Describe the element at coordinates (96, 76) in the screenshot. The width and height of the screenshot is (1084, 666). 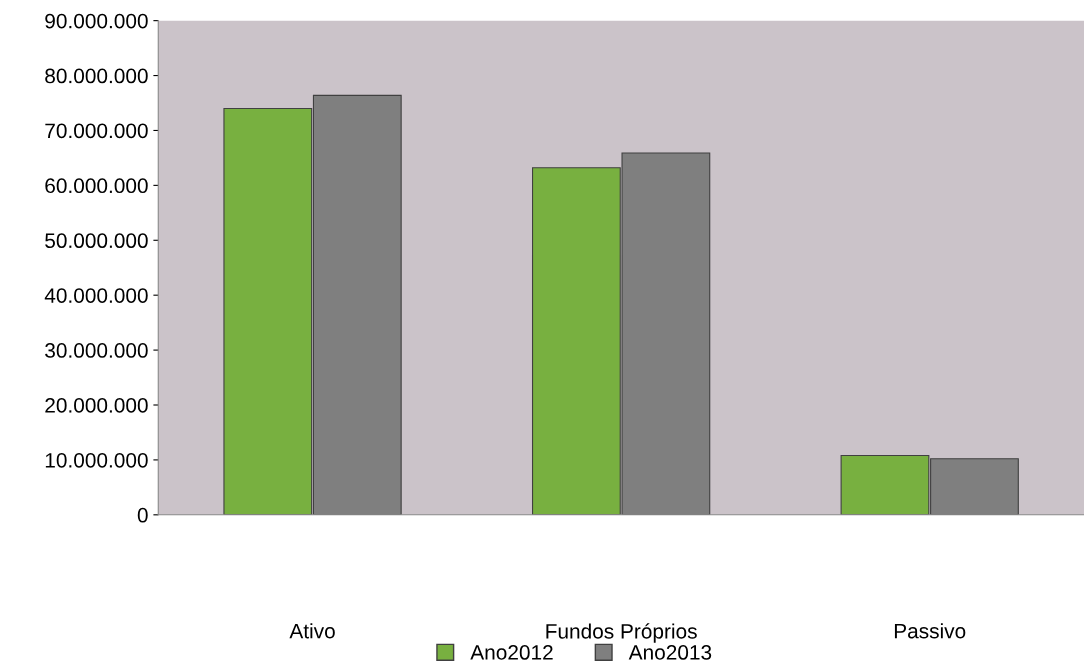
I see `y-tick-label: 80.000.000` at that location.